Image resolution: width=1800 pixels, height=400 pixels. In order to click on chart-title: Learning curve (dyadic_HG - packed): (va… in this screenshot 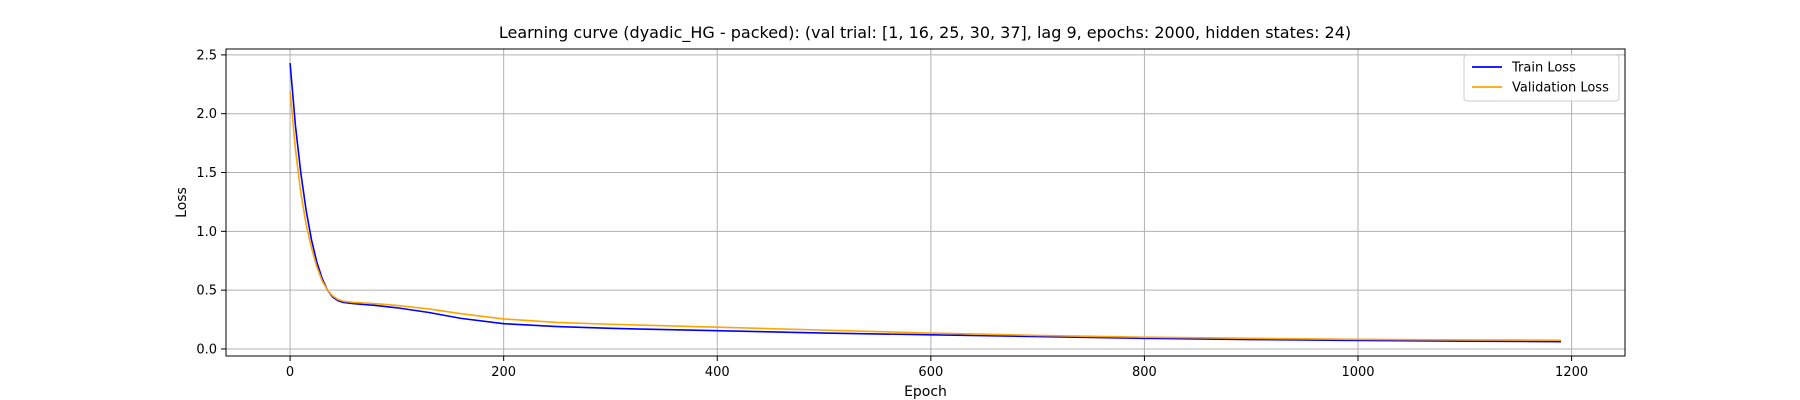, I will do `click(925, 33)`.